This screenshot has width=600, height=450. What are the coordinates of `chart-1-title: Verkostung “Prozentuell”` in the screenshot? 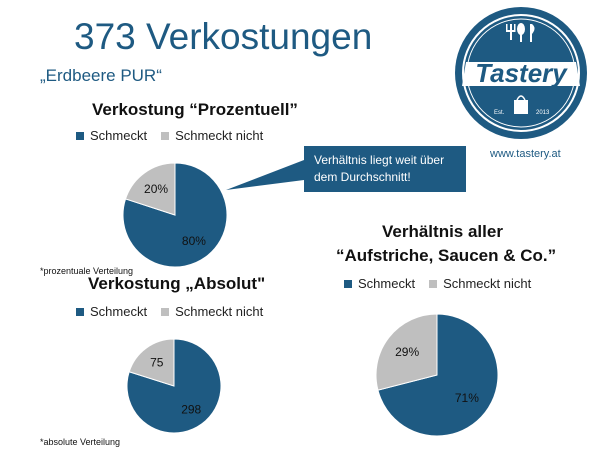 It's located at (195, 109).